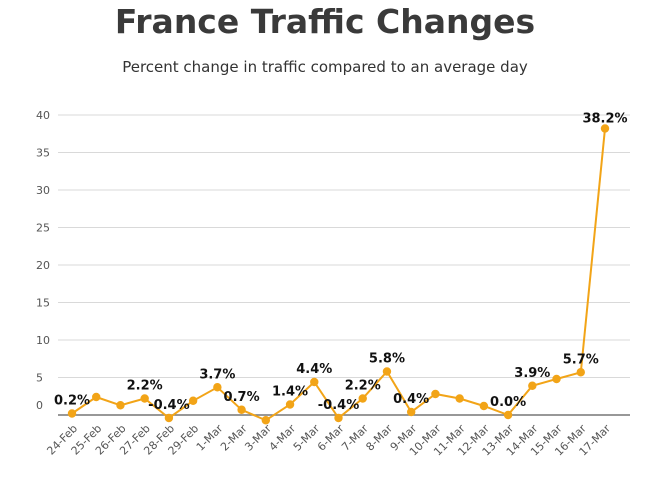 The image size is (650, 477). I want to click on y-tick-label: 10, so click(43, 340).